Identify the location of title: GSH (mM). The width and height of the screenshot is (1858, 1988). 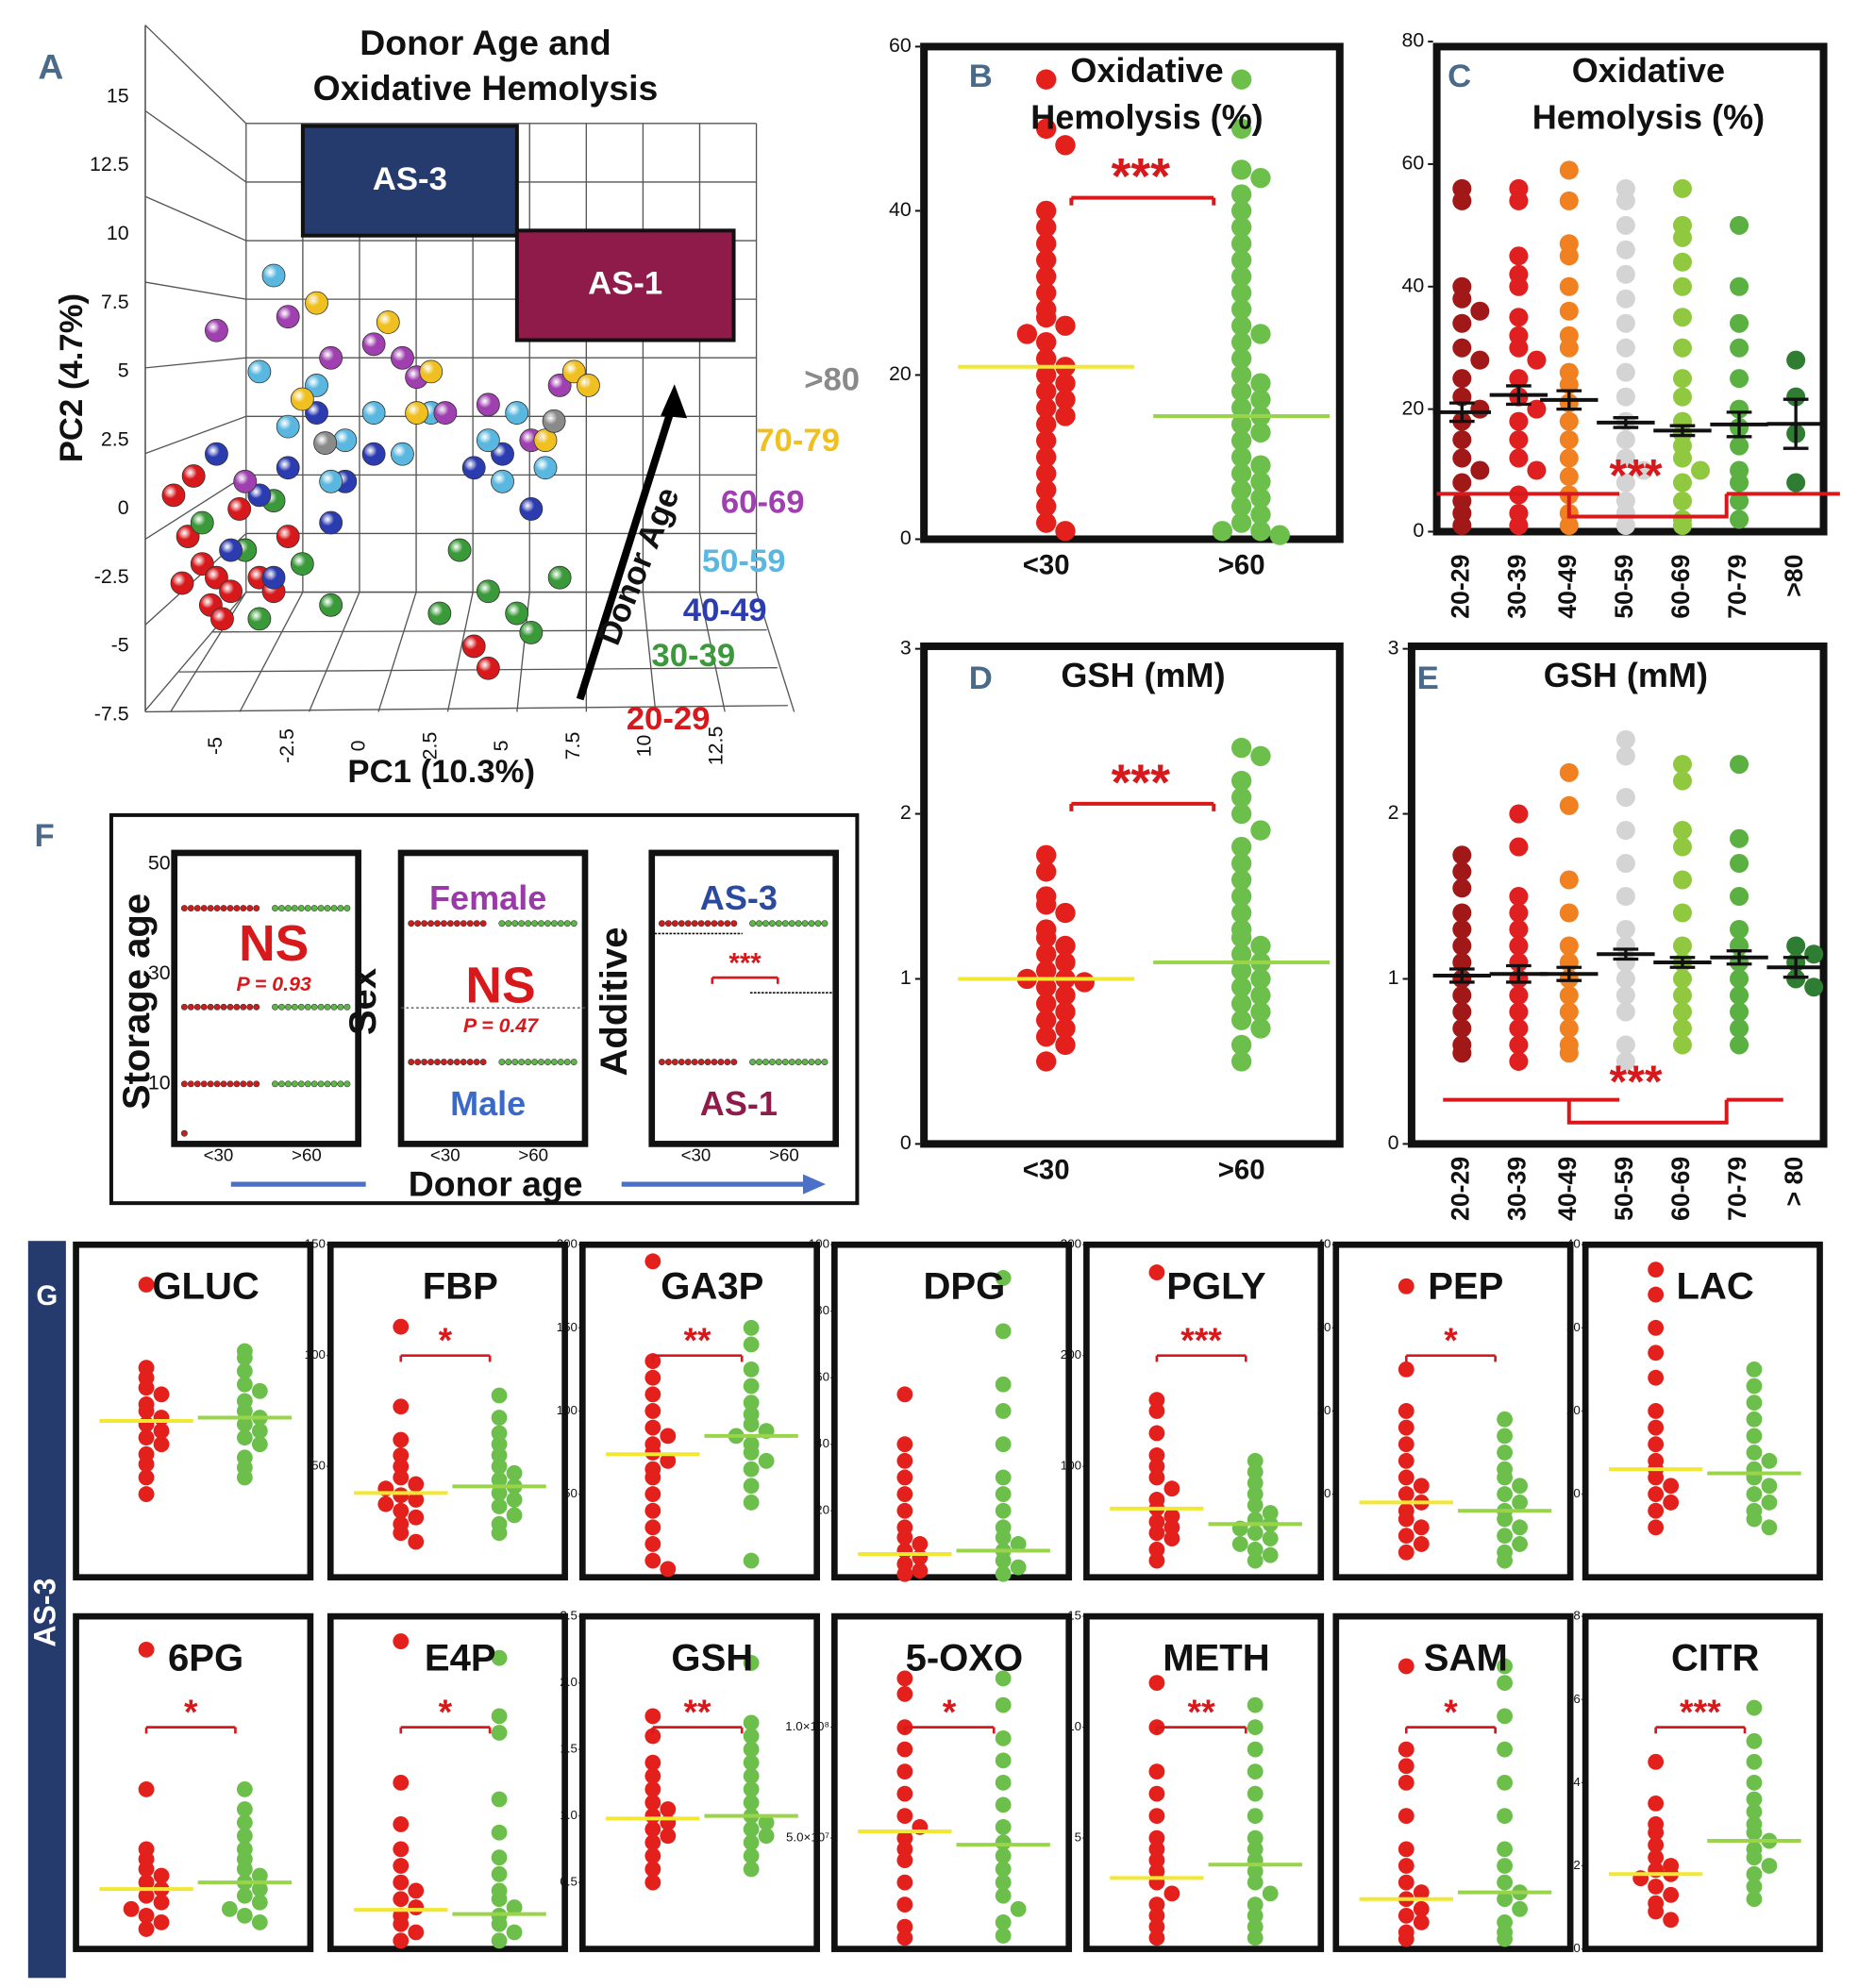
(1626, 675).